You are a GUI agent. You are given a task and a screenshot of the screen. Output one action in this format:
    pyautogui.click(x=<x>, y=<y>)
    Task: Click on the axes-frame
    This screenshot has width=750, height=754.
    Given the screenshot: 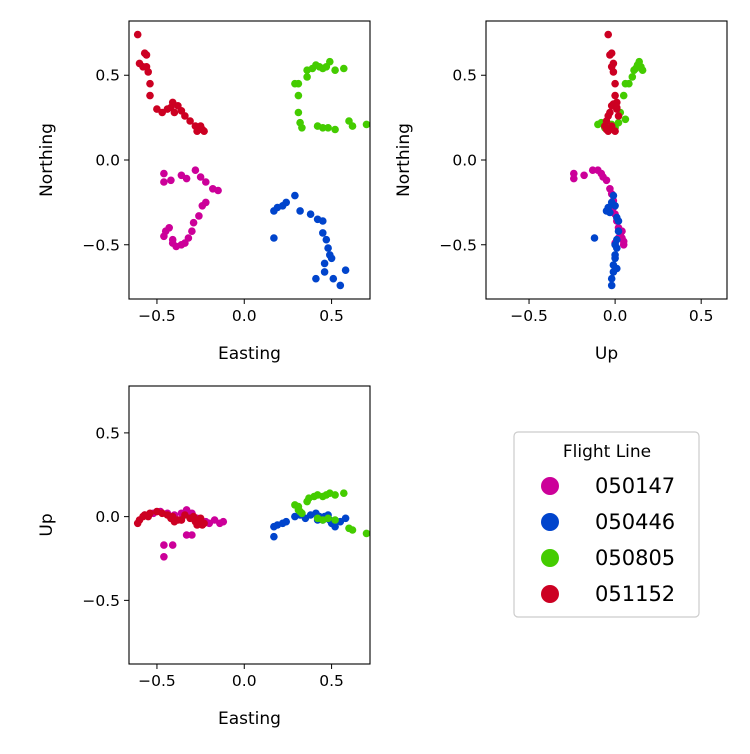 What is the action you would take?
    pyautogui.click(x=606, y=160)
    